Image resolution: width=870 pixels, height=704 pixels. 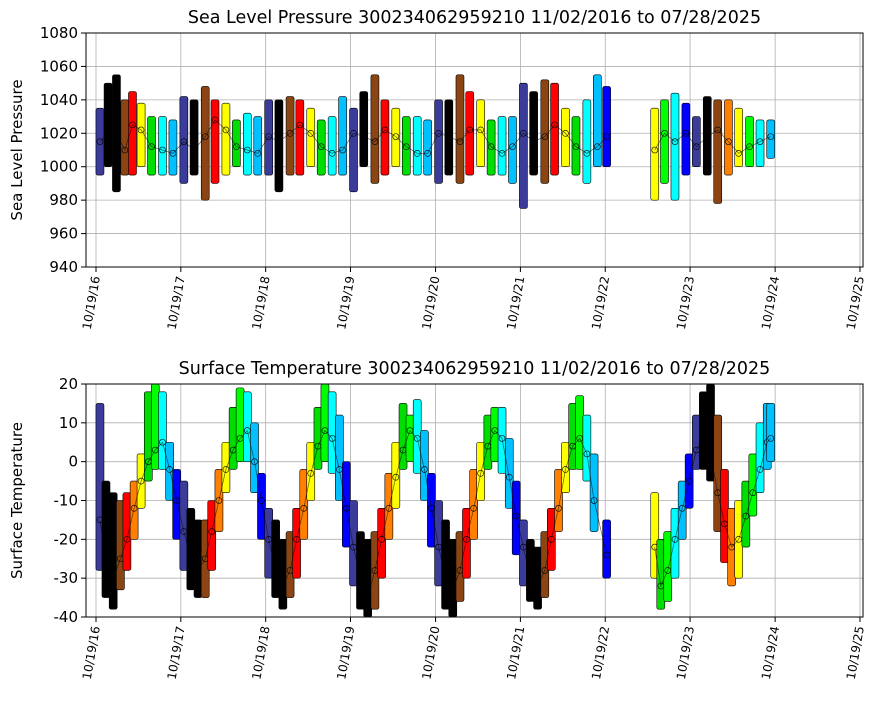 What do you see at coordinates (771, 136) in the screenshot?
I see `data-point` at bounding box center [771, 136].